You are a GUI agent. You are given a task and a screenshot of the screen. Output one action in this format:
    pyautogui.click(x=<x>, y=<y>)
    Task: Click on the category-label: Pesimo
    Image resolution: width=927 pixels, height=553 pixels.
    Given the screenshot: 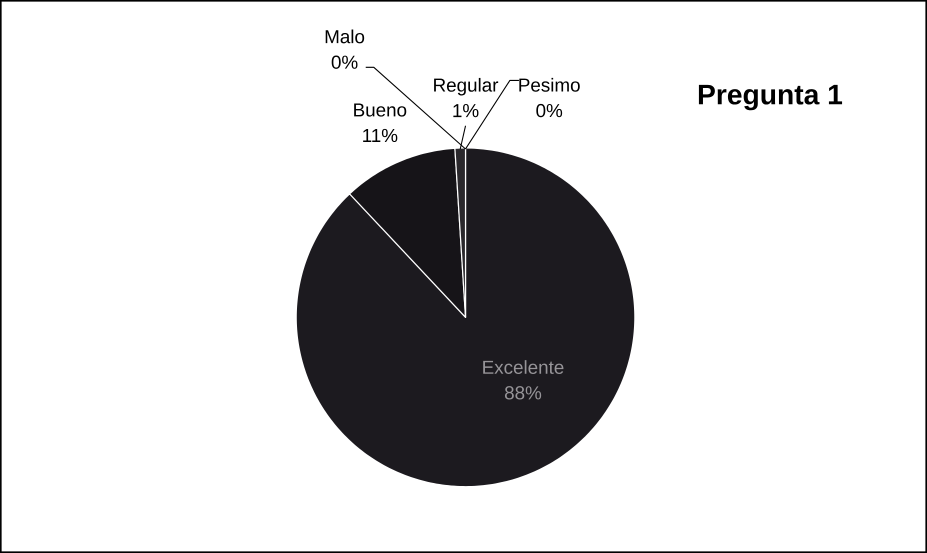 What is the action you would take?
    pyautogui.click(x=549, y=85)
    